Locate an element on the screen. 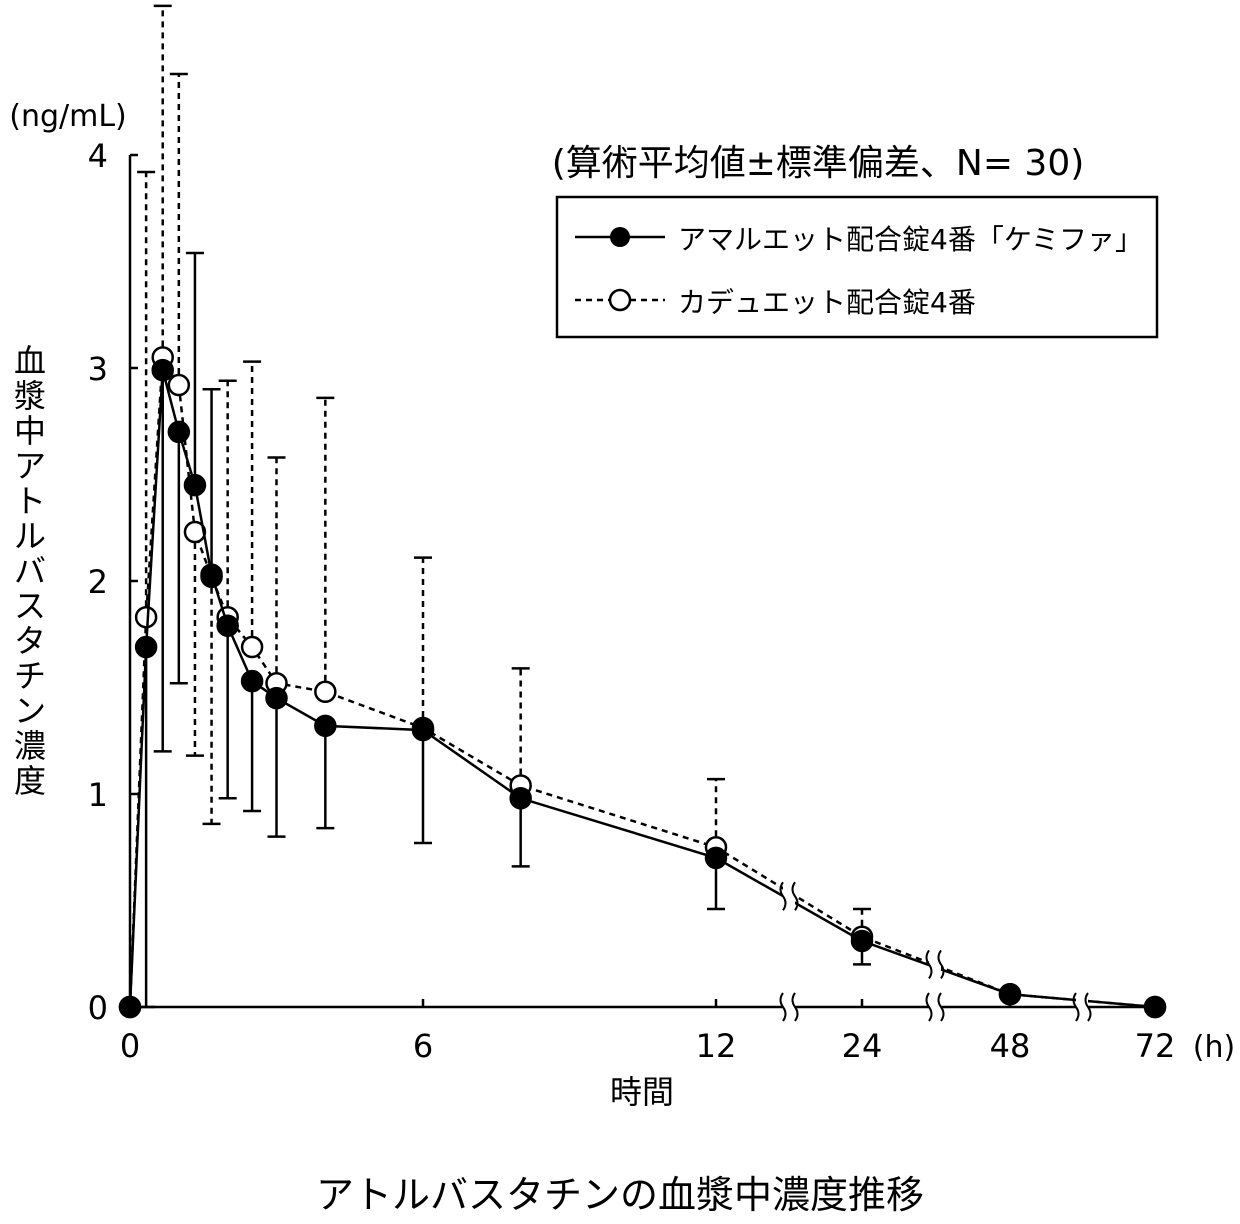  x-tick-label: 12 is located at coordinates (716, 1046).